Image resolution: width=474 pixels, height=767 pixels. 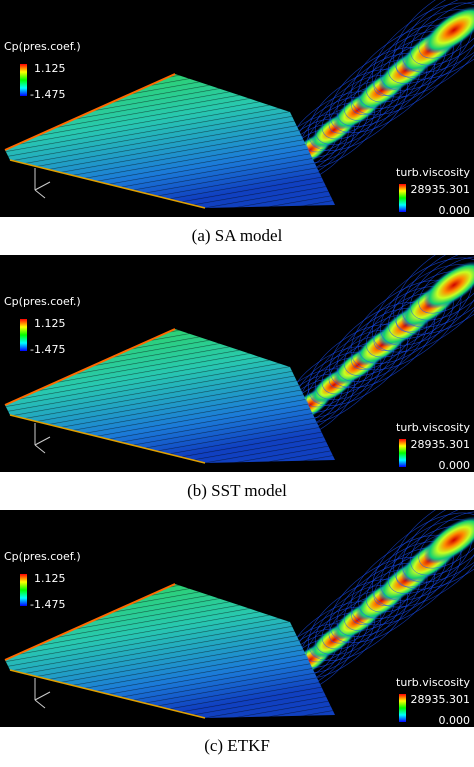 I want to click on caption: (b) SST model, so click(x=237, y=490).